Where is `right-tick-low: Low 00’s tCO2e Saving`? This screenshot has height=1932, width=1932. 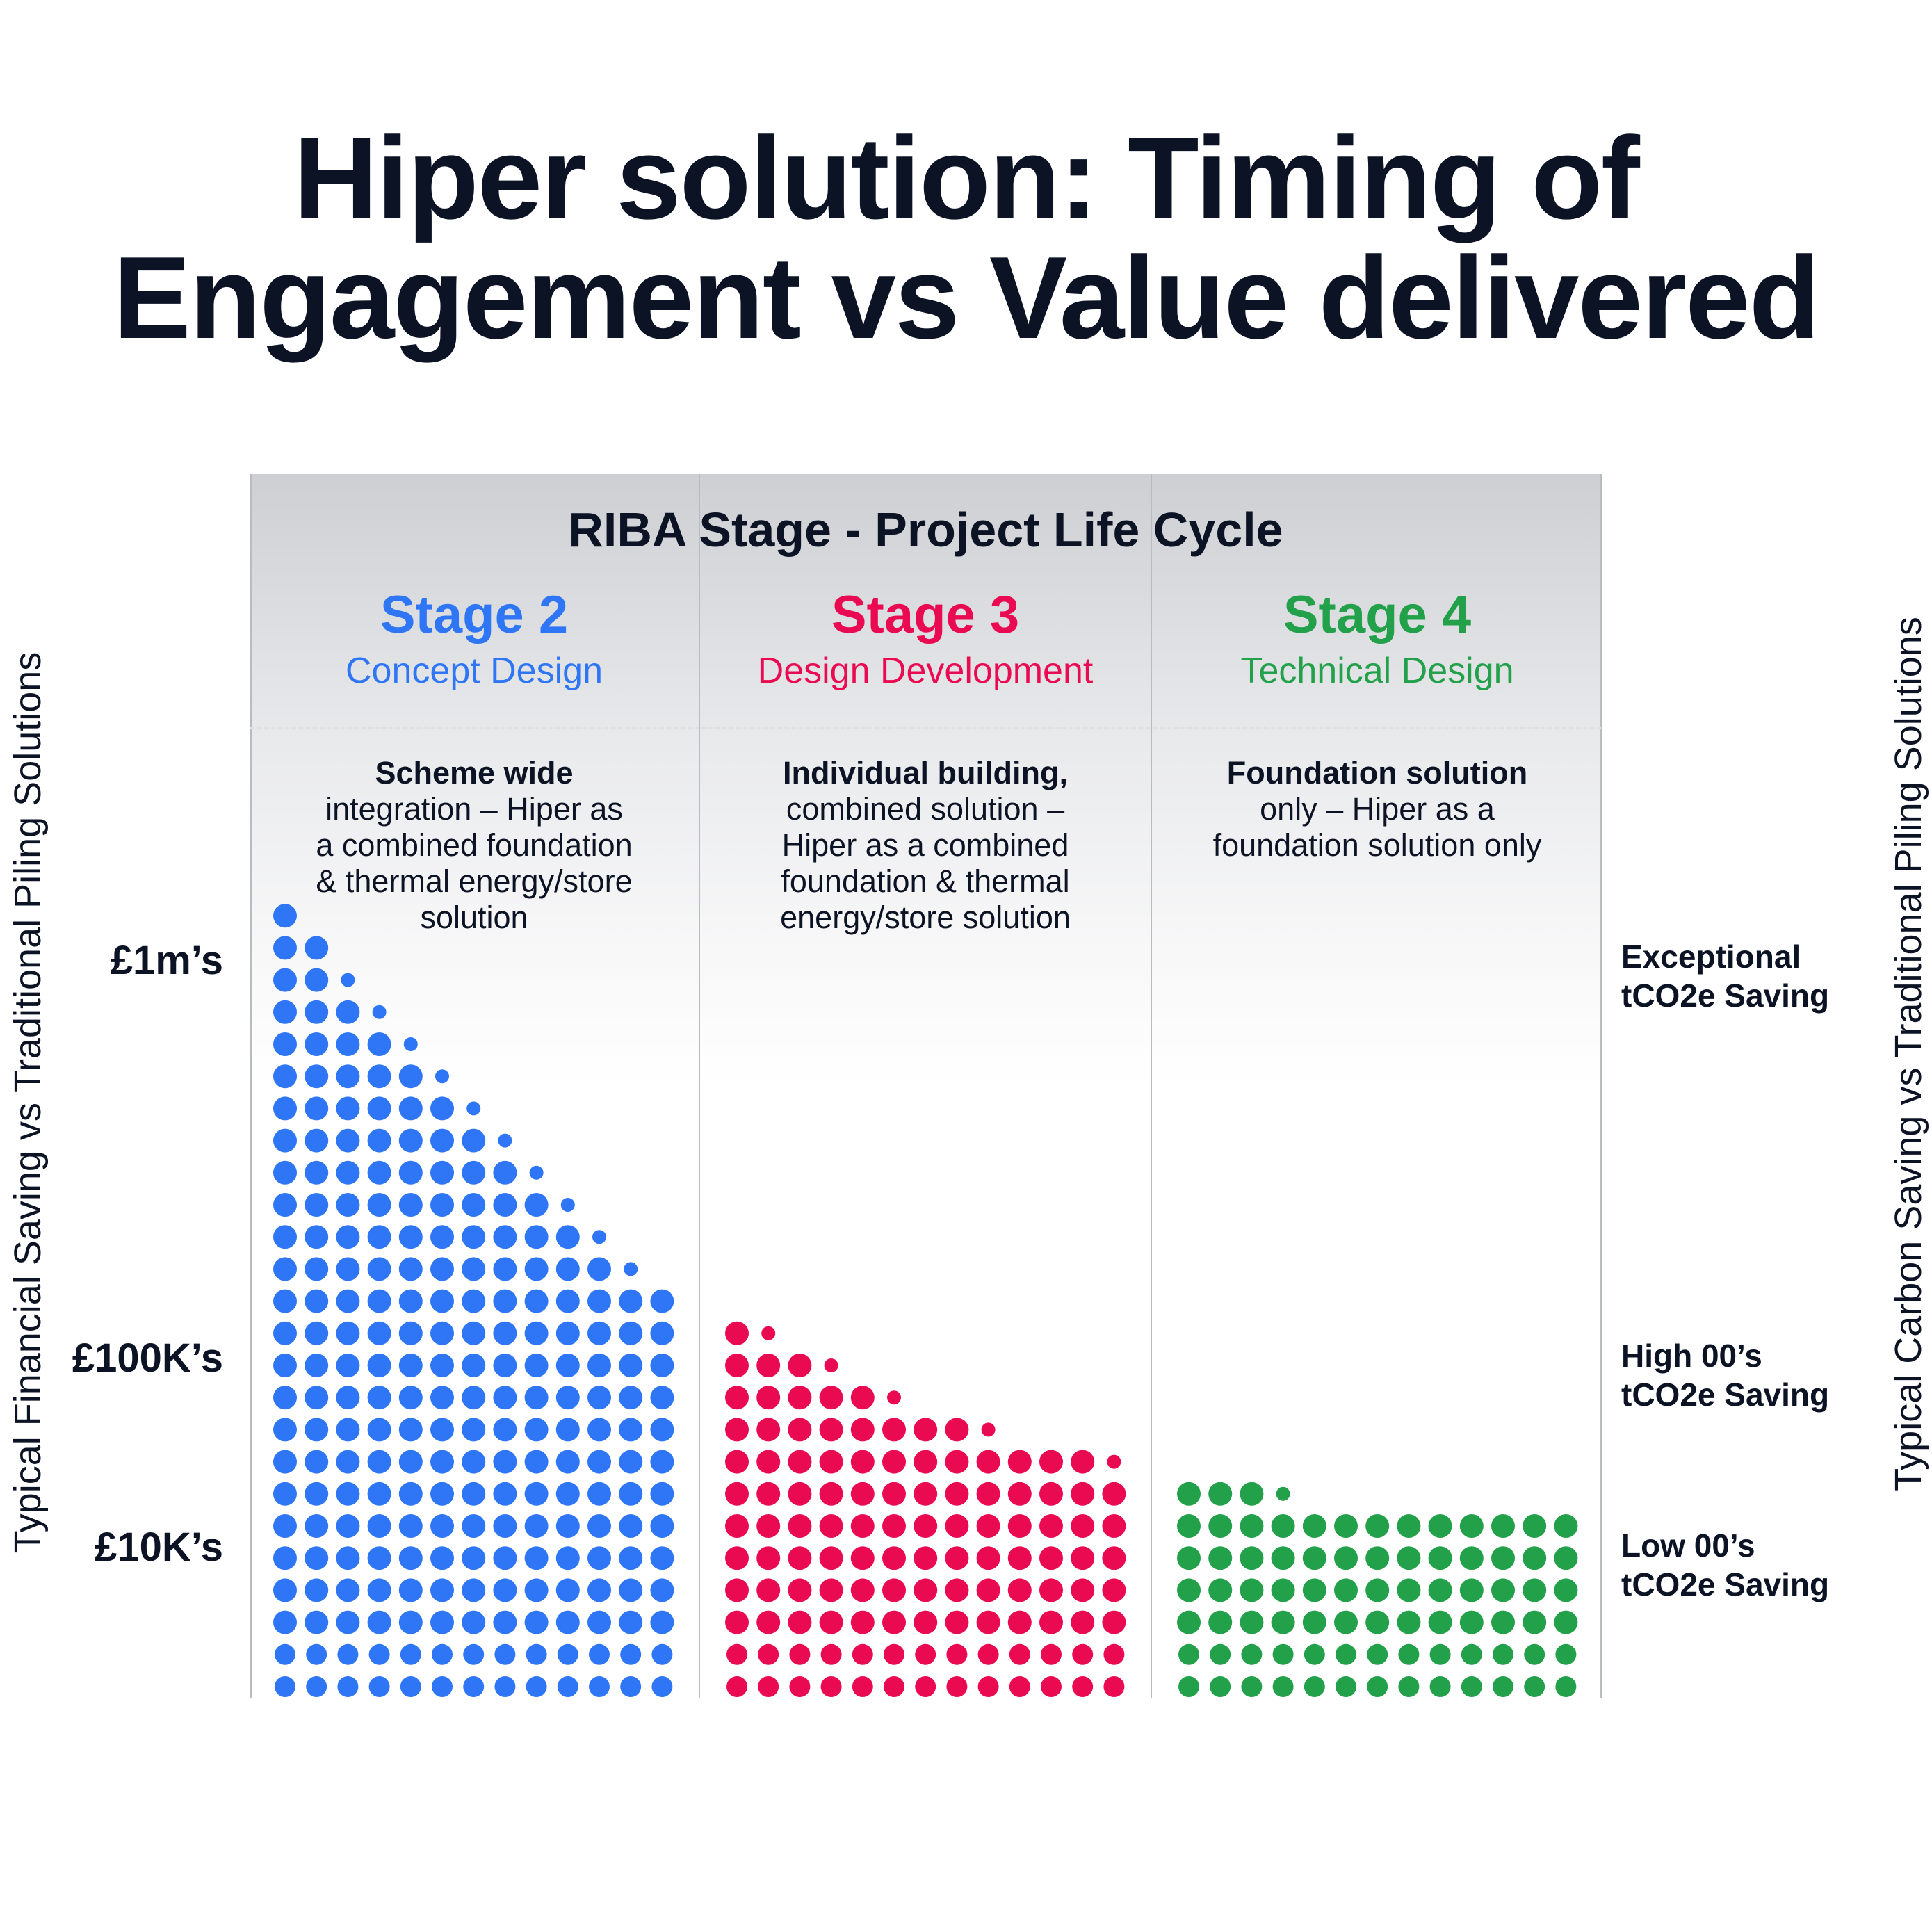 right-tick-low: Low 00’s tCO2e Saving is located at coordinates (1725, 1565).